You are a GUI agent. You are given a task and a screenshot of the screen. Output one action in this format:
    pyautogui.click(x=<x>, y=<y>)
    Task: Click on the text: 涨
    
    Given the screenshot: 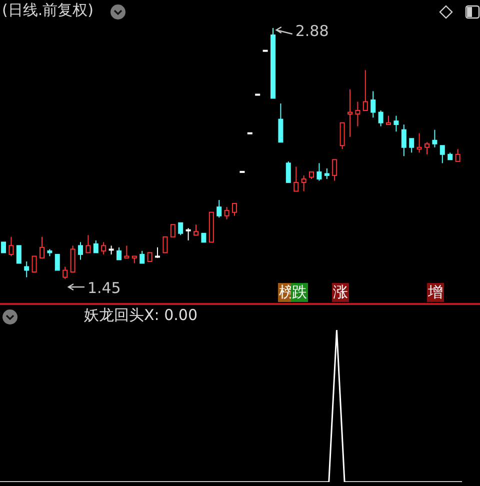 What is the action you would take?
    pyautogui.click(x=340, y=292)
    